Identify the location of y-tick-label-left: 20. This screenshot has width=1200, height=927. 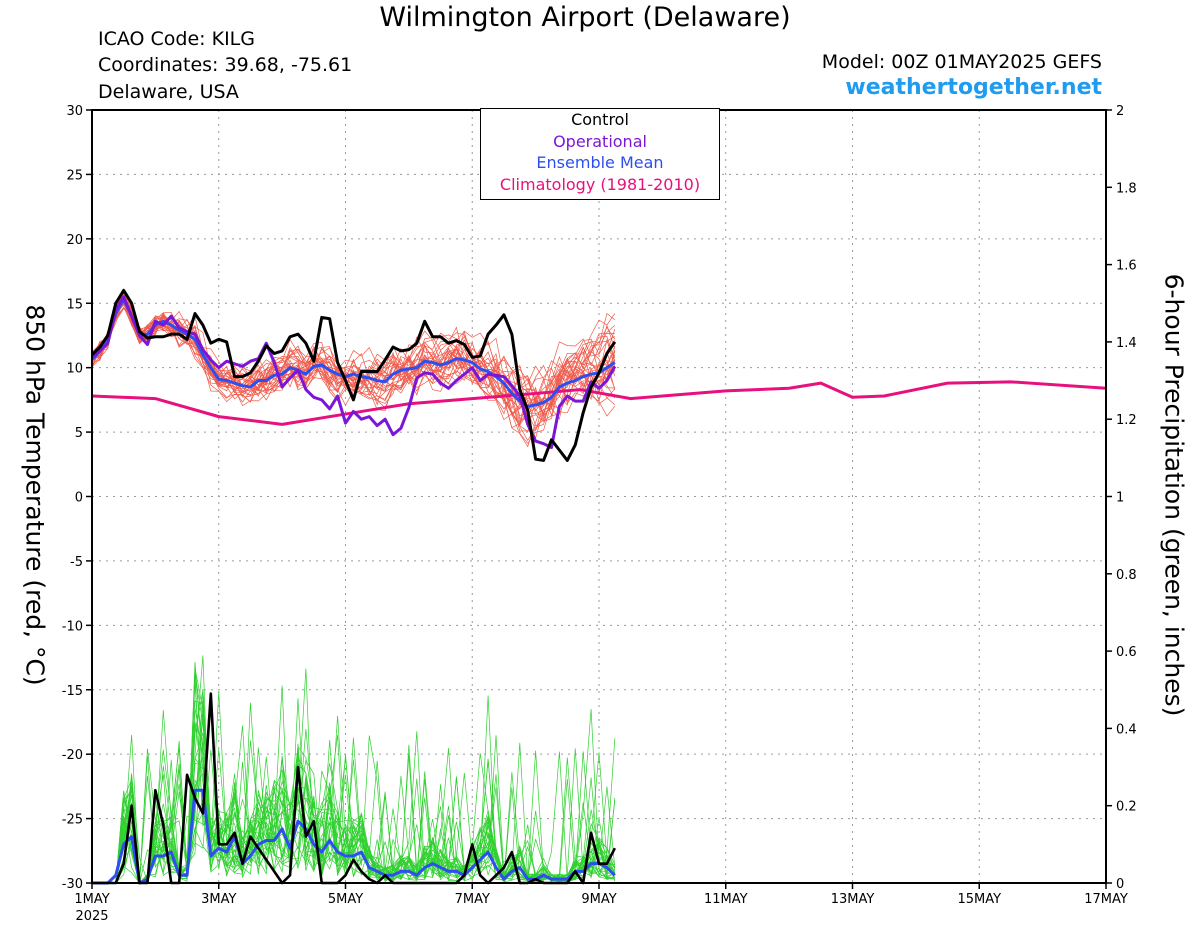
(74, 240).